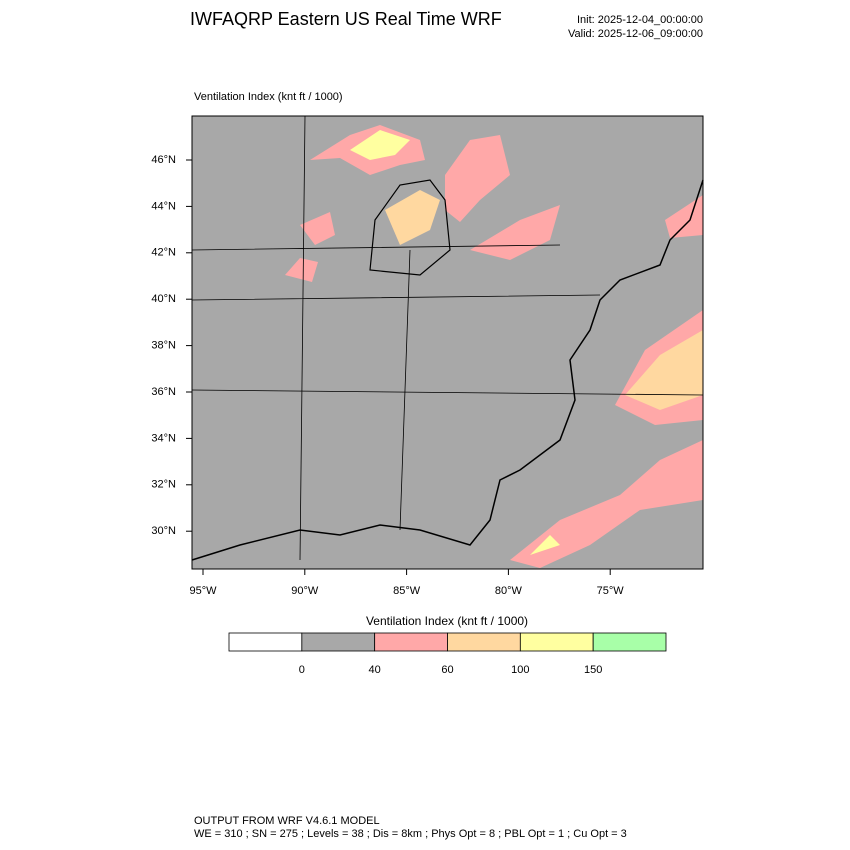 The image size is (850, 850). Describe the element at coordinates (407, 591) in the screenshot. I see `lon-label: 85°W` at that location.